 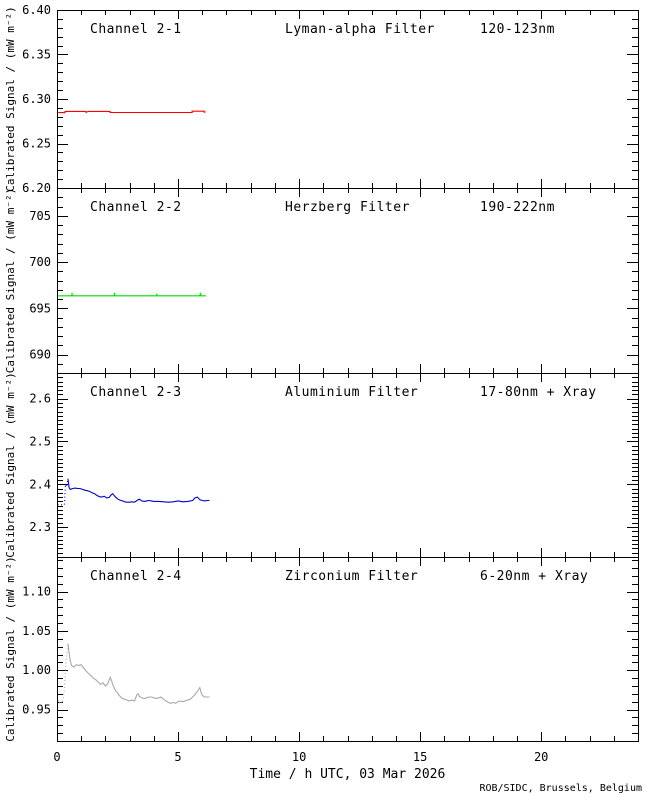 What do you see at coordinates (560, 788) in the screenshot?
I see `credit-text: ROB/SIDC, Brussels, Belgium` at bounding box center [560, 788].